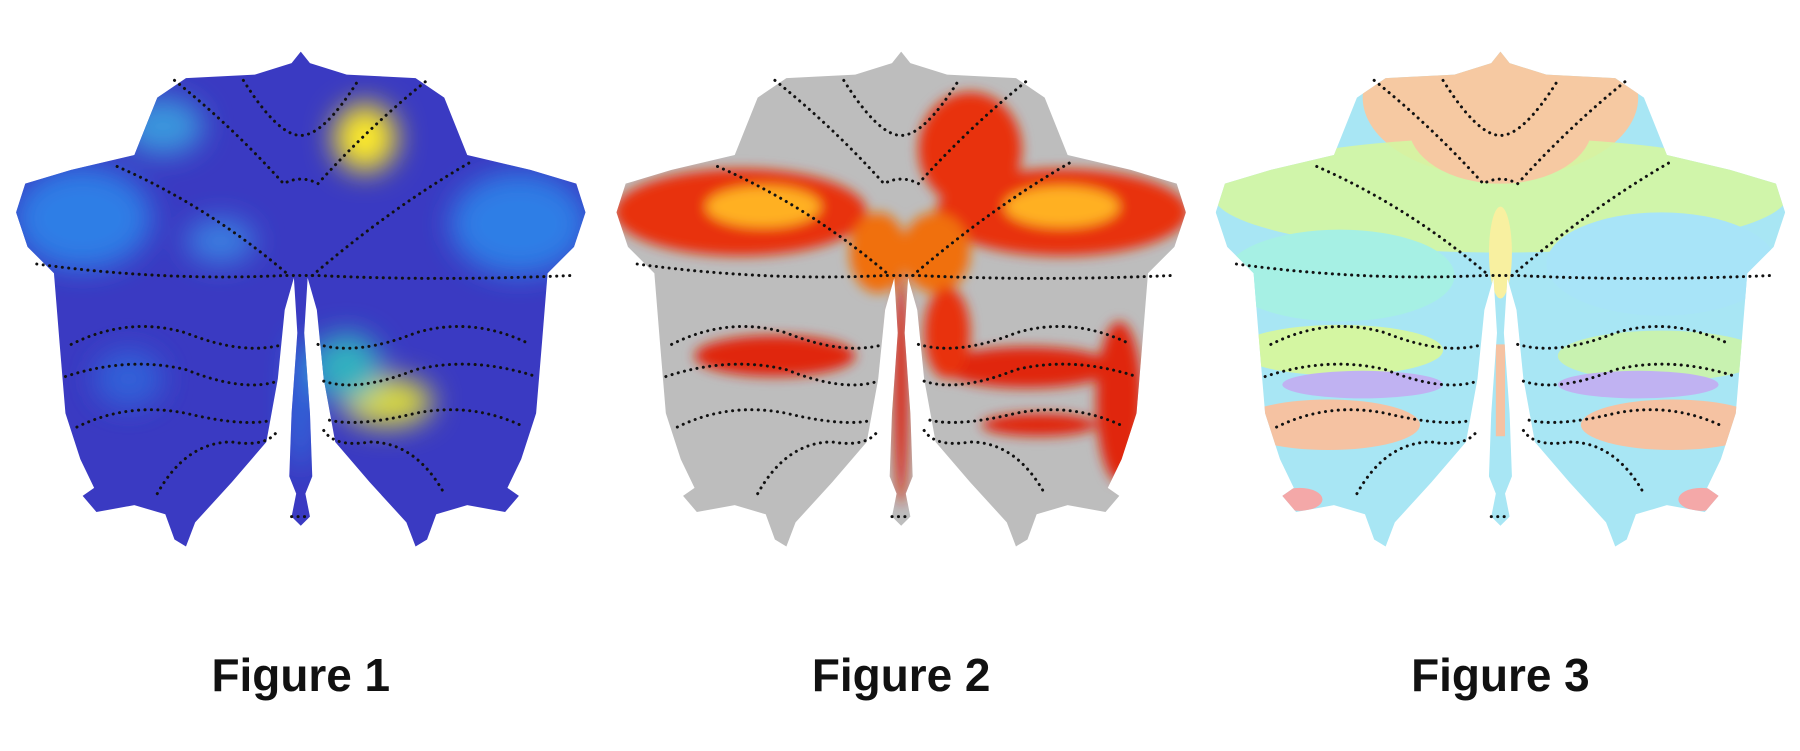 This screenshot has height=751, width=1800. Describe the element at coordinates (901, 675) in the screenshot. I see `caption: Figure 2` at that location.